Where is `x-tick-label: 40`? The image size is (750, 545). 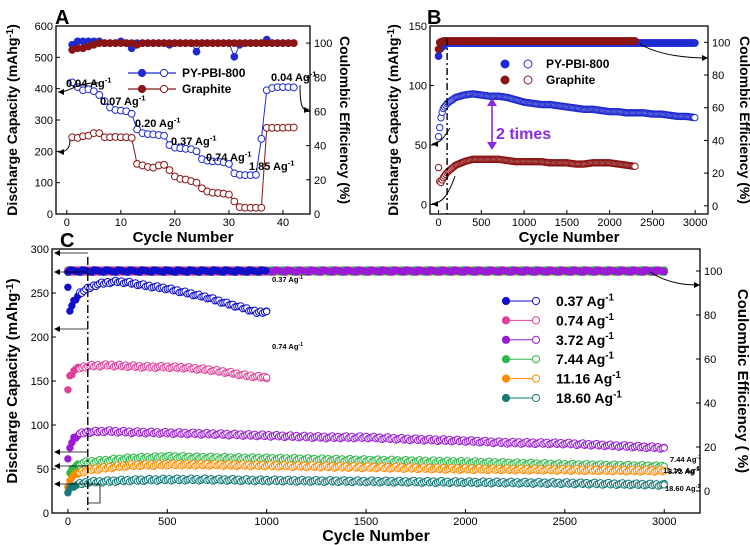
x-tick-label: 40 is located at coordinates (283, 223).